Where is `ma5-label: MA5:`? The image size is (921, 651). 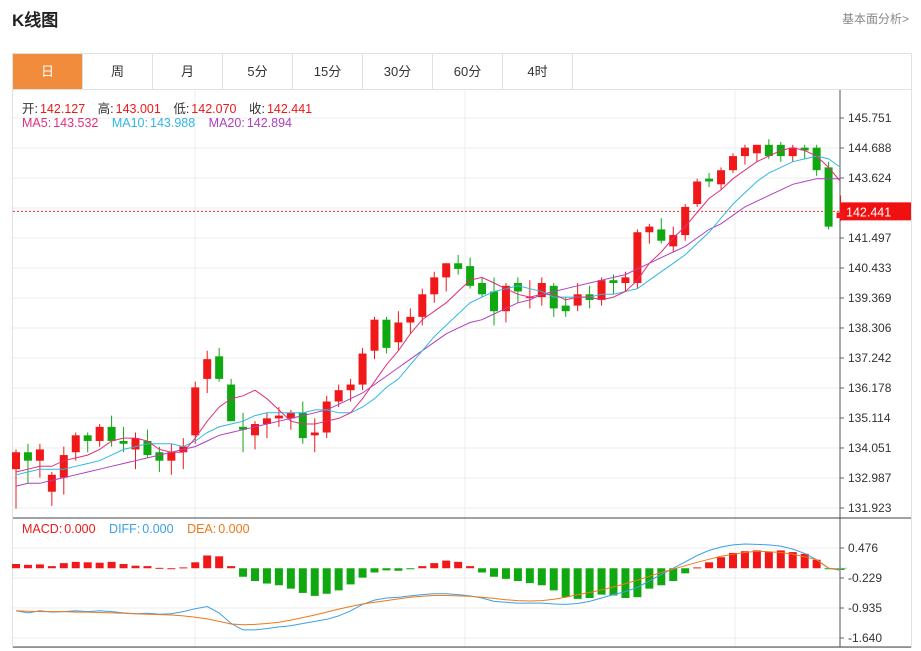
ma5-label: MA5: is located at coordinates (37, 123).